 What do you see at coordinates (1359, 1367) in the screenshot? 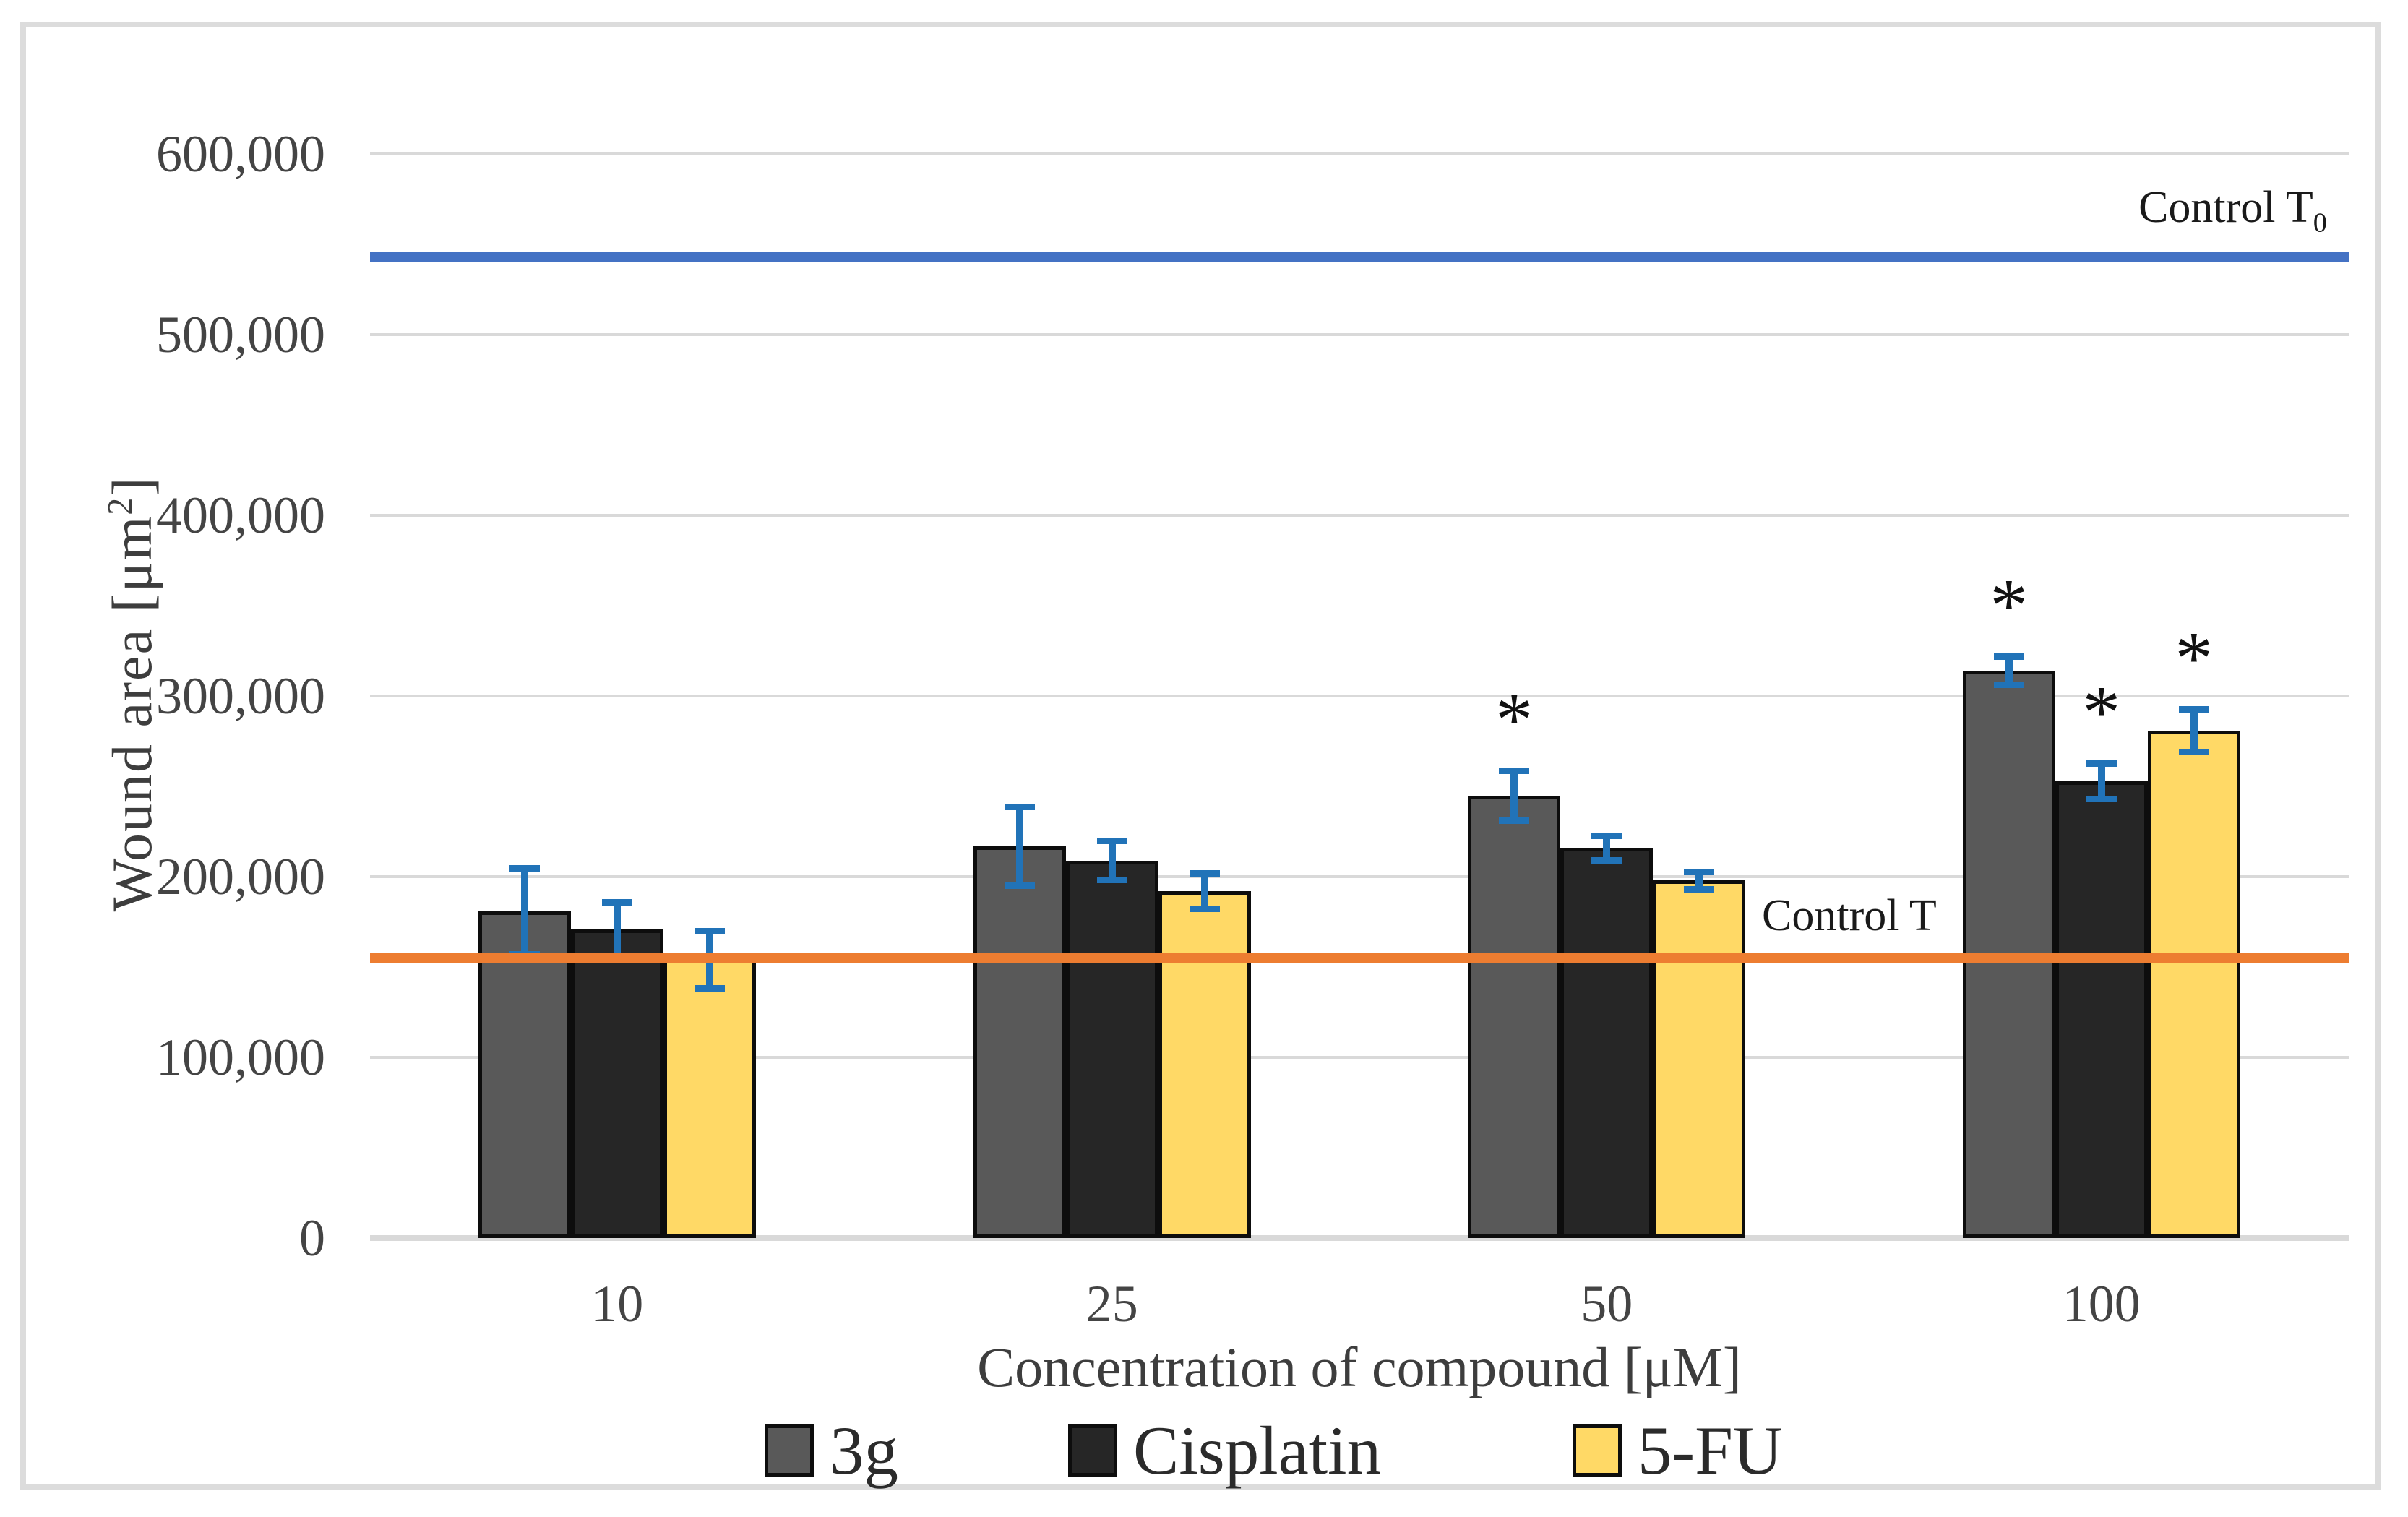
I see `x-axis-title: Concentration of compound [μM]` at bounding box center [1359, 1367].